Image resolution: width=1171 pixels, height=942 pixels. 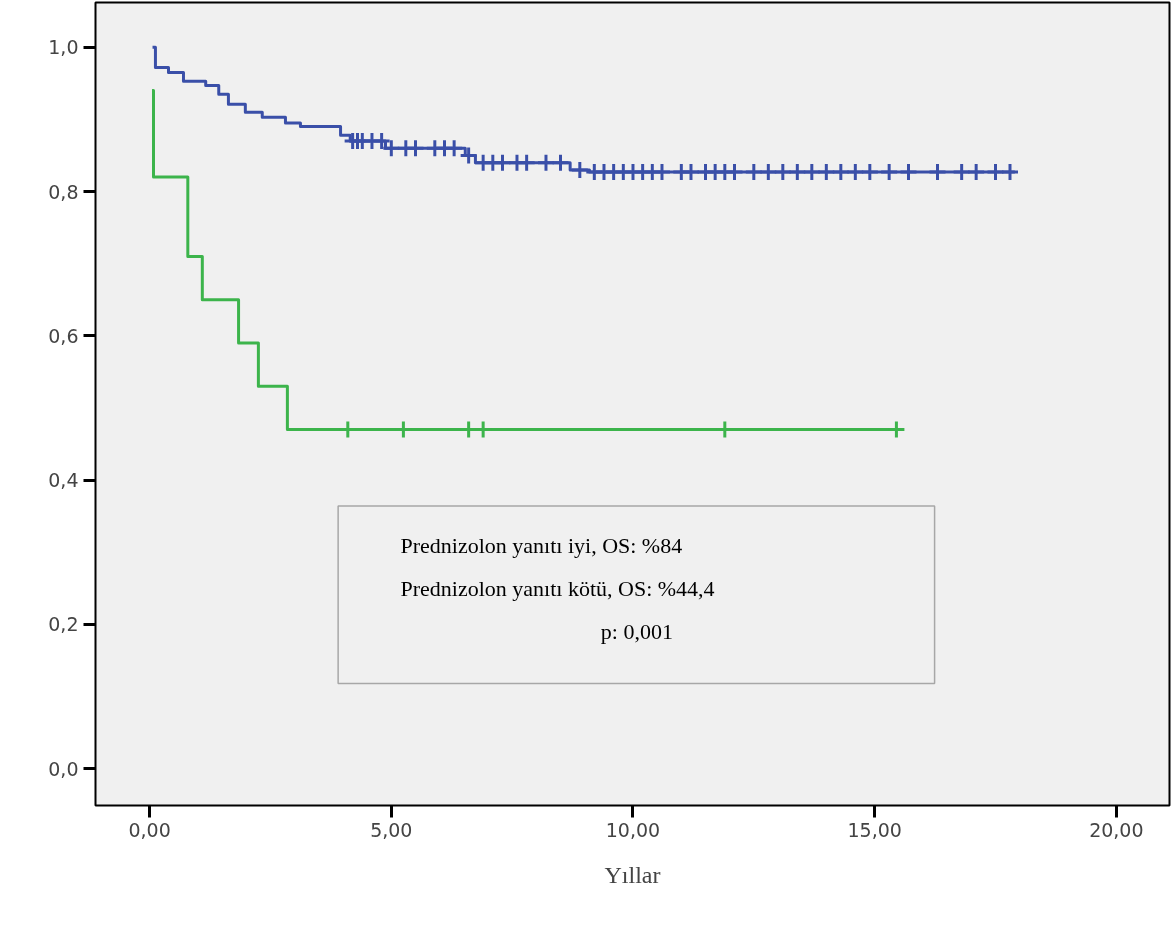 I want to click on x-tick-label: 10,00, so click(x=633, y=829).